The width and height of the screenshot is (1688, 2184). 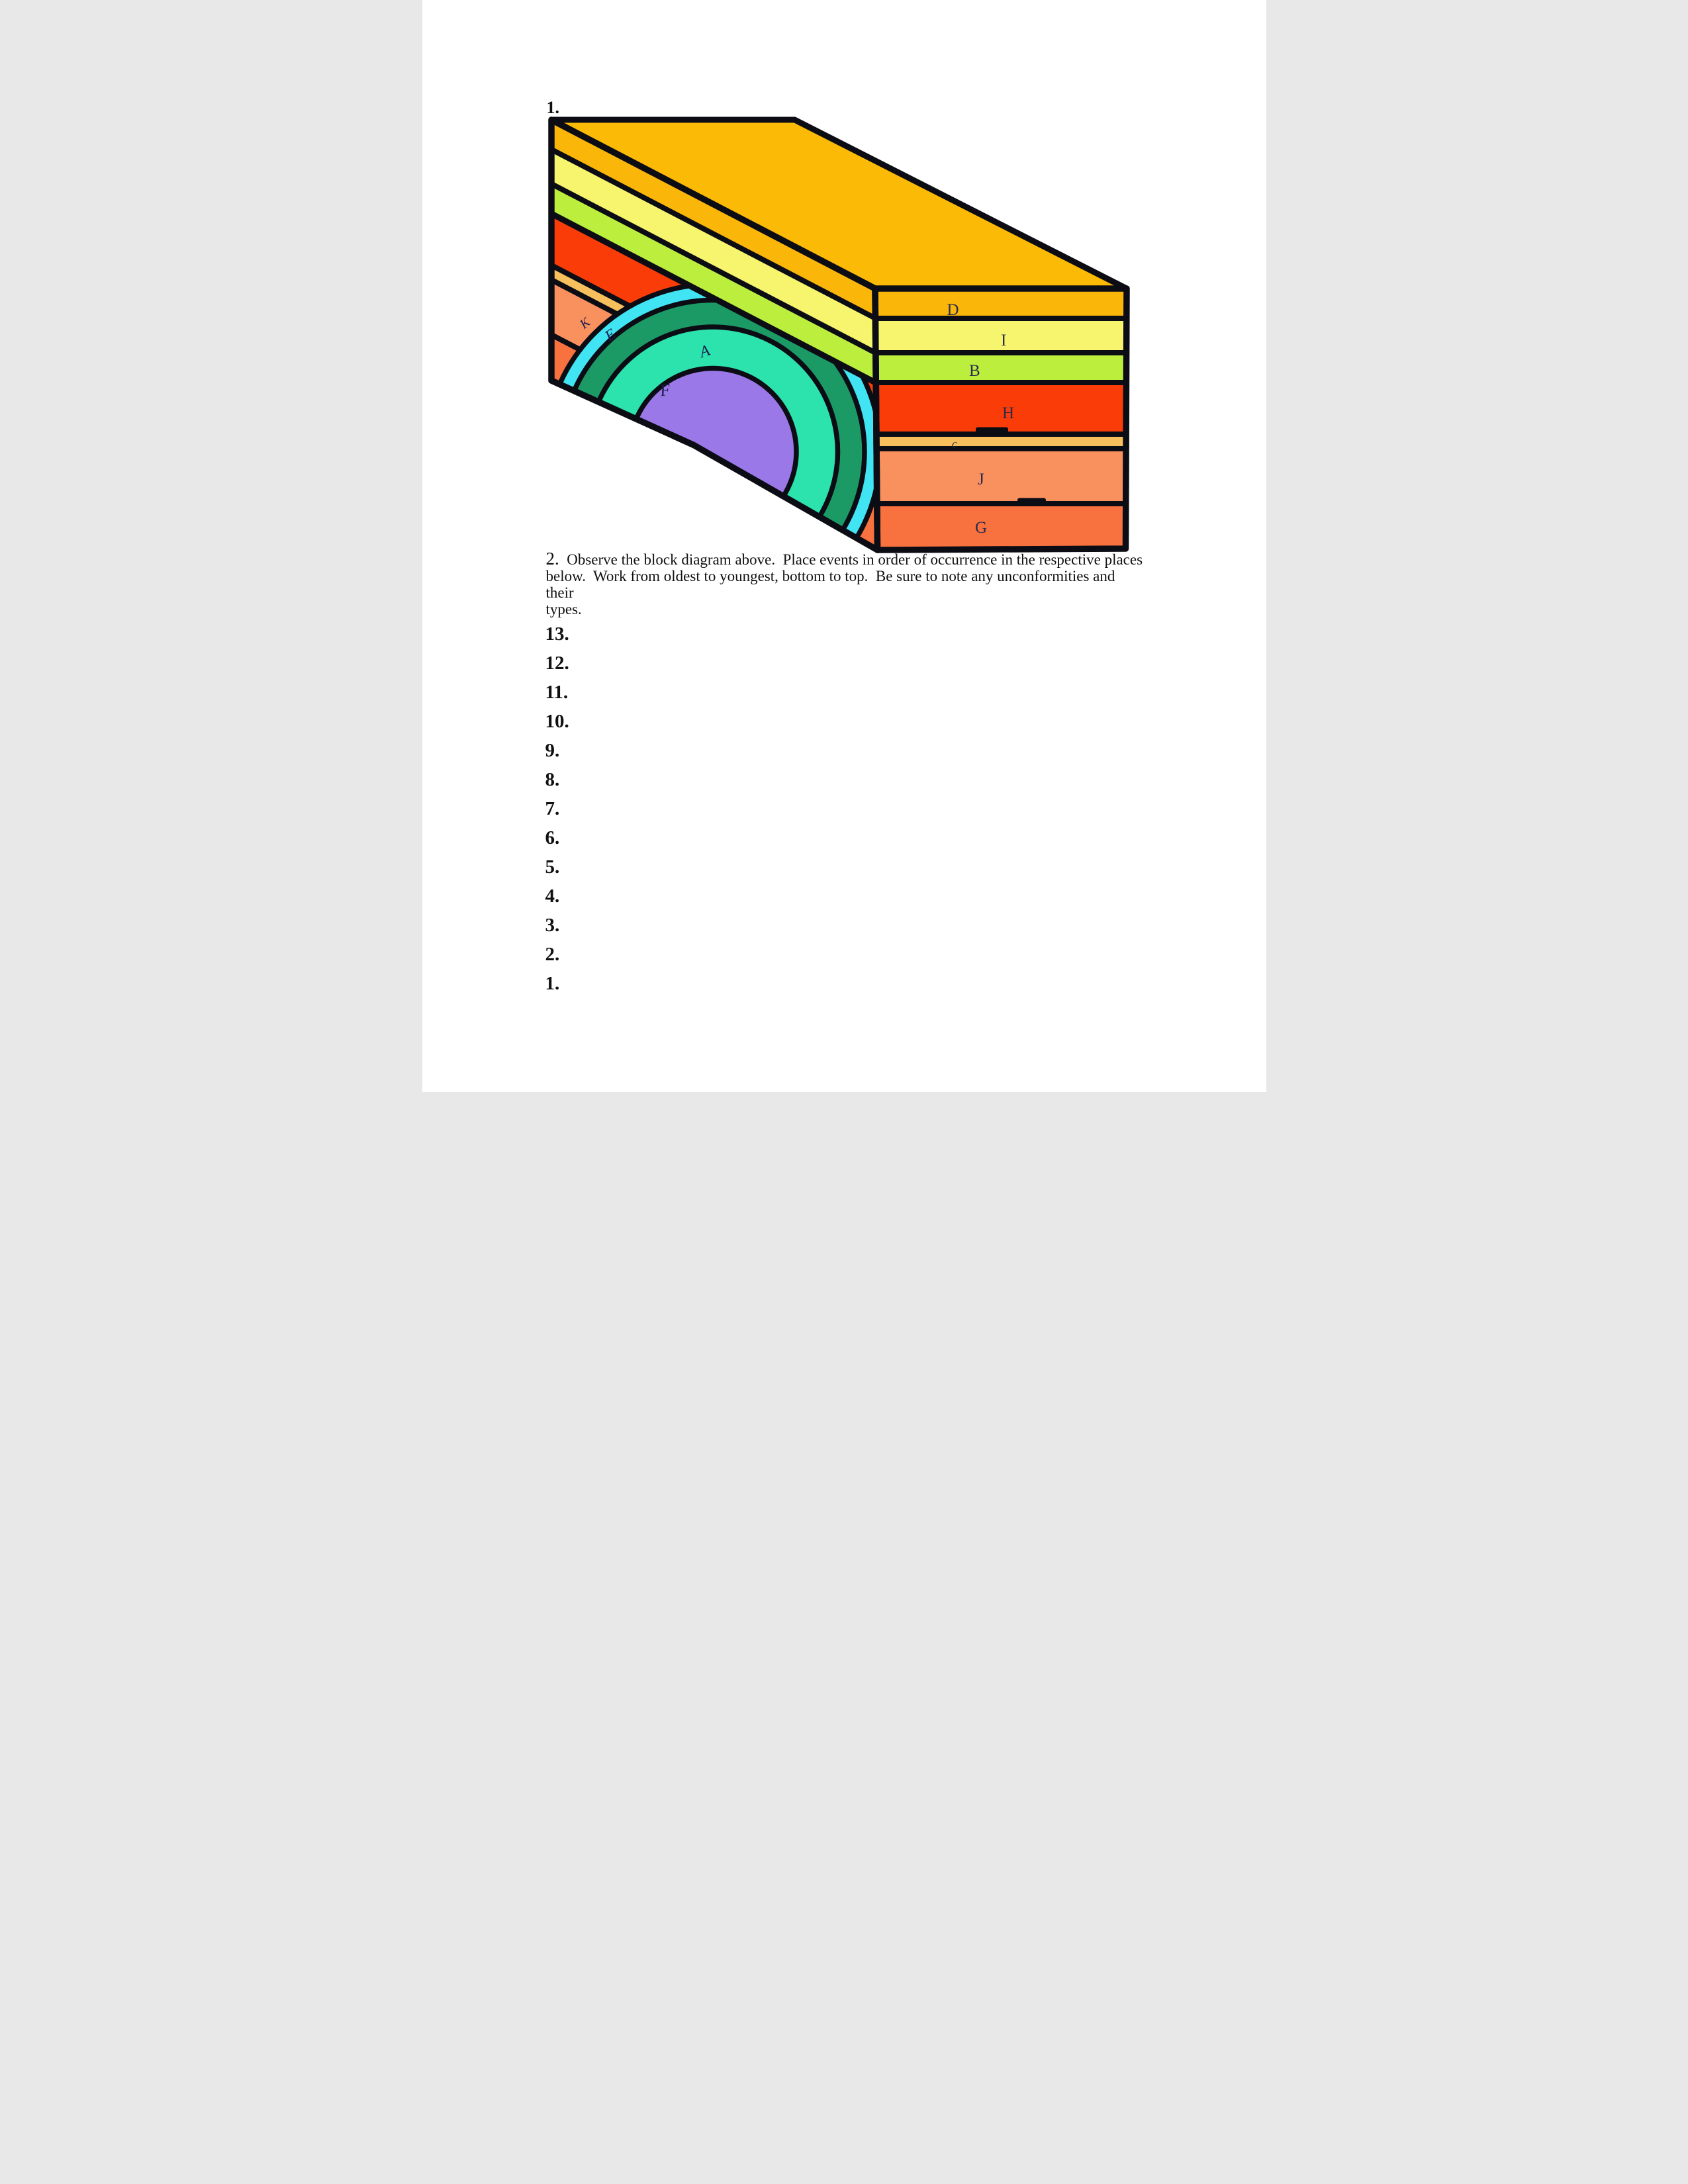 What do you see at coordinates (552, 751) in the screenshot?
I see `answer-line-9: 9.` at bounding box center [552, 751].